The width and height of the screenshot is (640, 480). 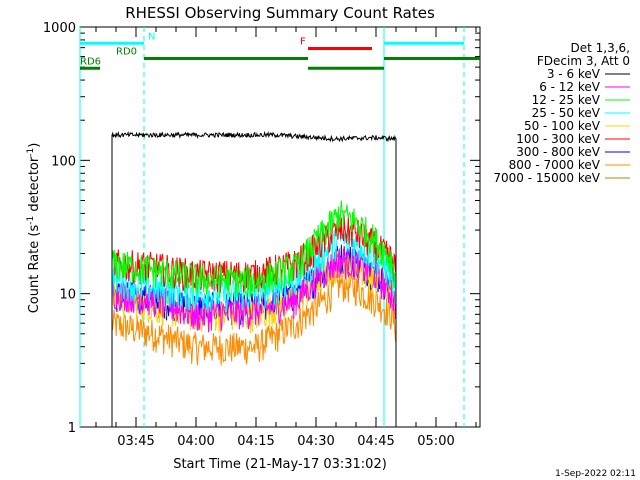 What do you see at coordinates (562, 126) in the screenshot?
I see `legend-entry-label: 50 - 100 keV` at bounding box center [562, 126].